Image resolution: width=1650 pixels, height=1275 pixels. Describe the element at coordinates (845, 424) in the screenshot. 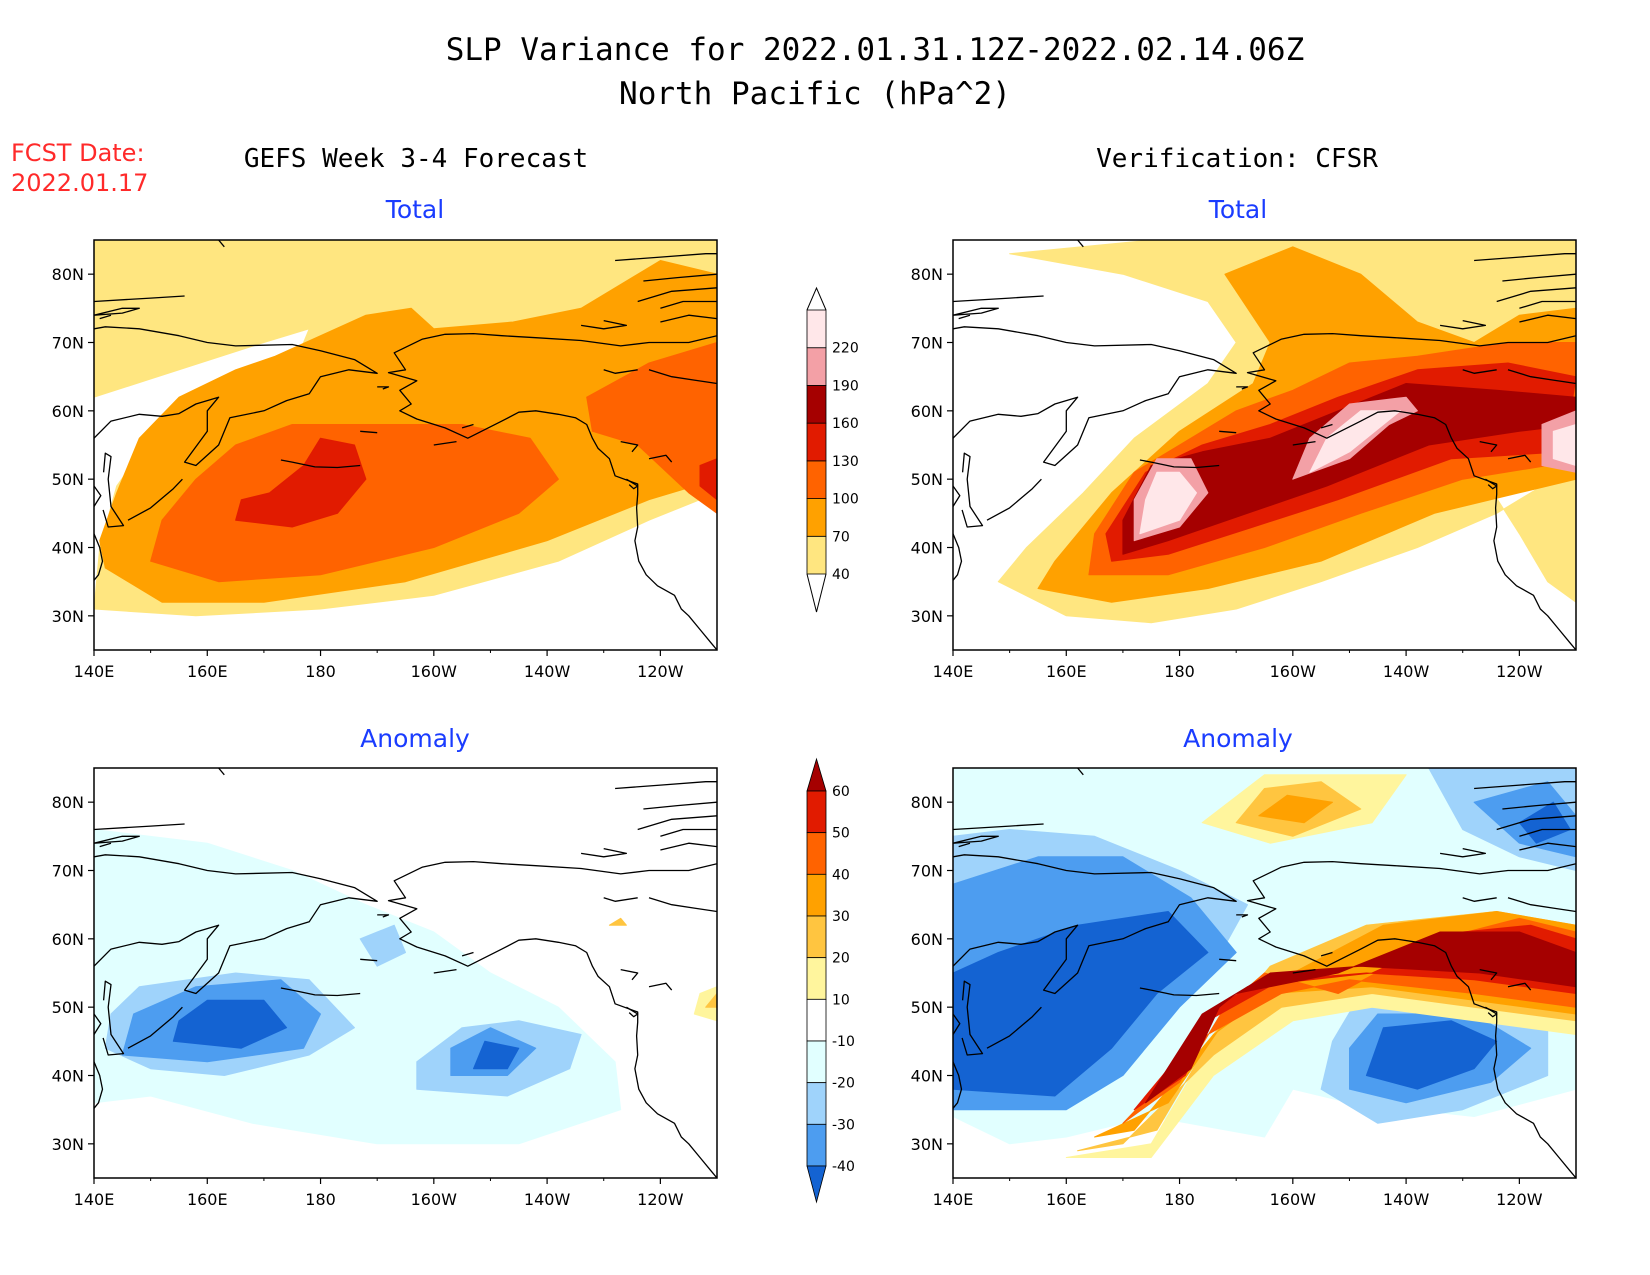

I see `colorbar-total-label: 160` at that location.